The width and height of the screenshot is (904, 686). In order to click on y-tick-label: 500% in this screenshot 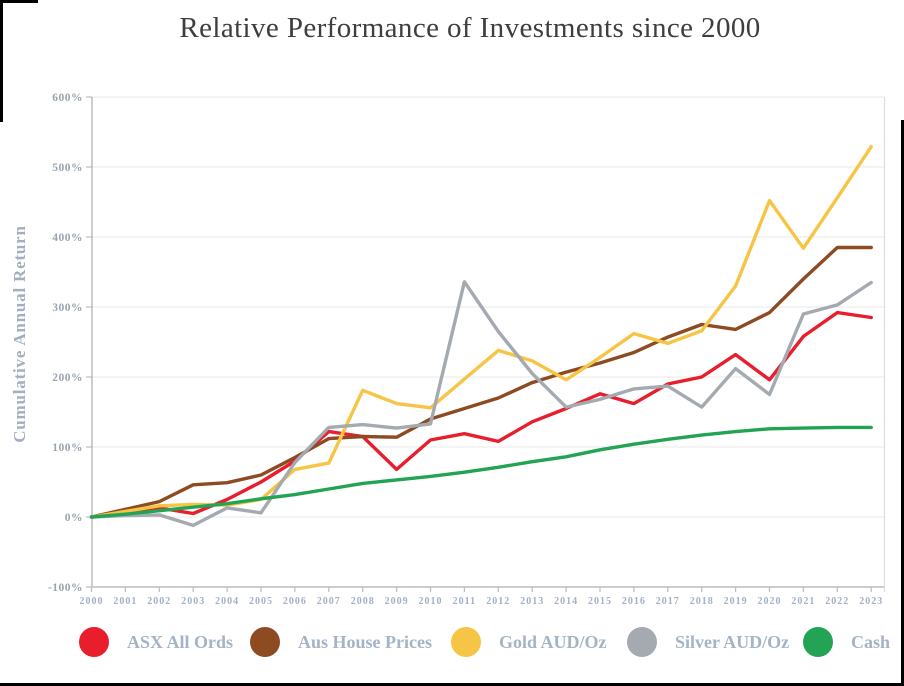, I will do `click(67, 168)`.